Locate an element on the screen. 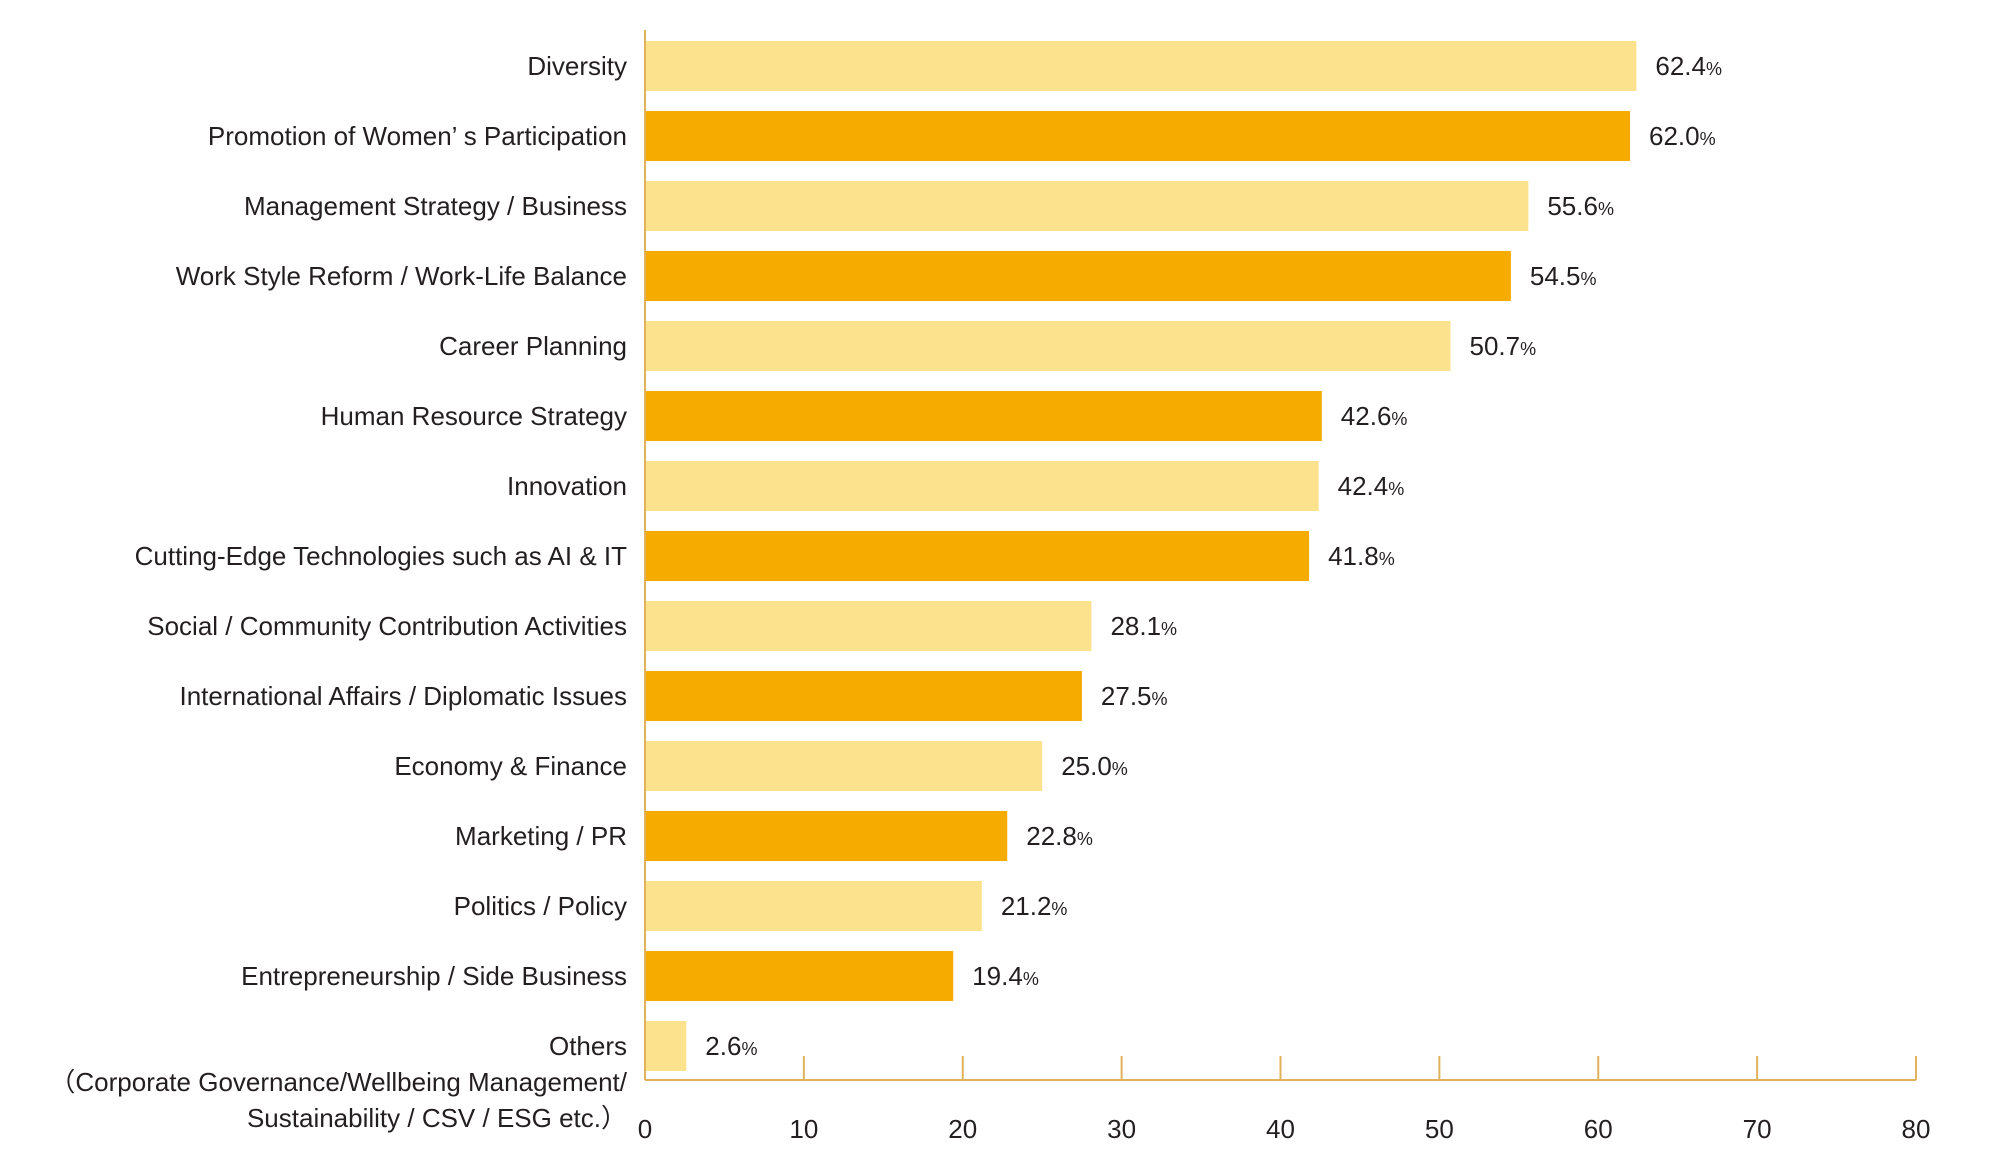 The width and height of the screenshot is (2000, 1174). value-label-13: 21.2% is located at coordinates (1034, 906).